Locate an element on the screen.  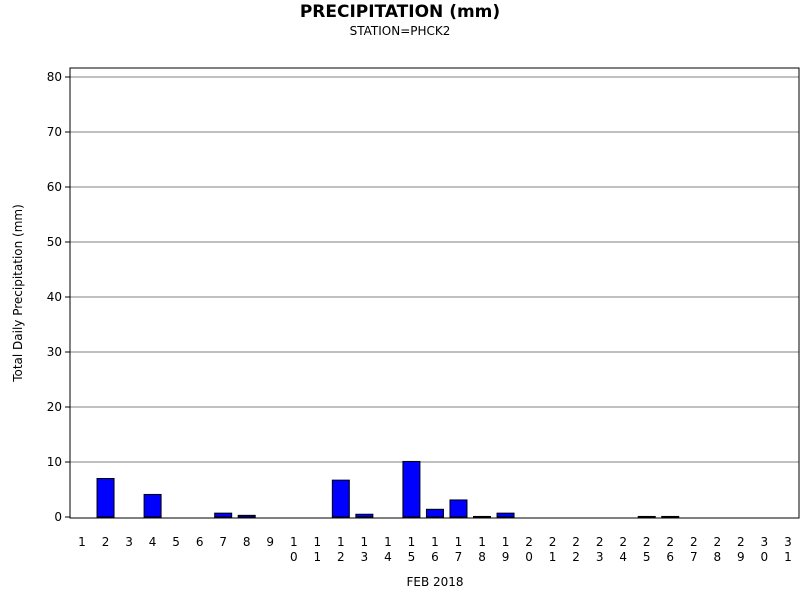
chart-subtitle: STATION=PHCK2 is located at coordinates (400, 31).